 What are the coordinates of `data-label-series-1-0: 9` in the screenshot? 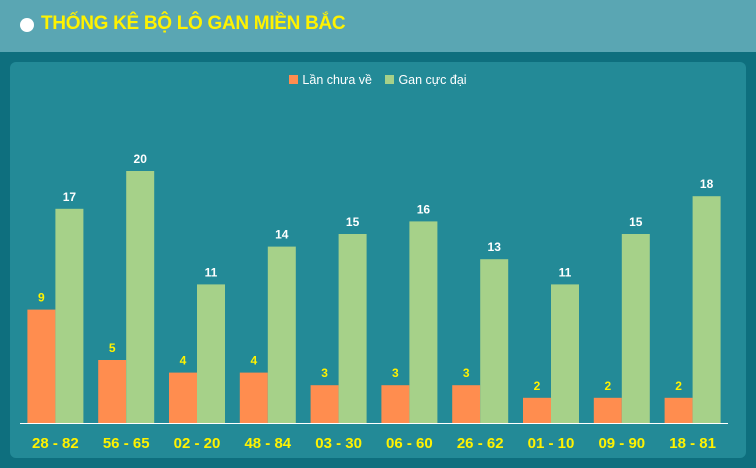 It's located at (41, 298).